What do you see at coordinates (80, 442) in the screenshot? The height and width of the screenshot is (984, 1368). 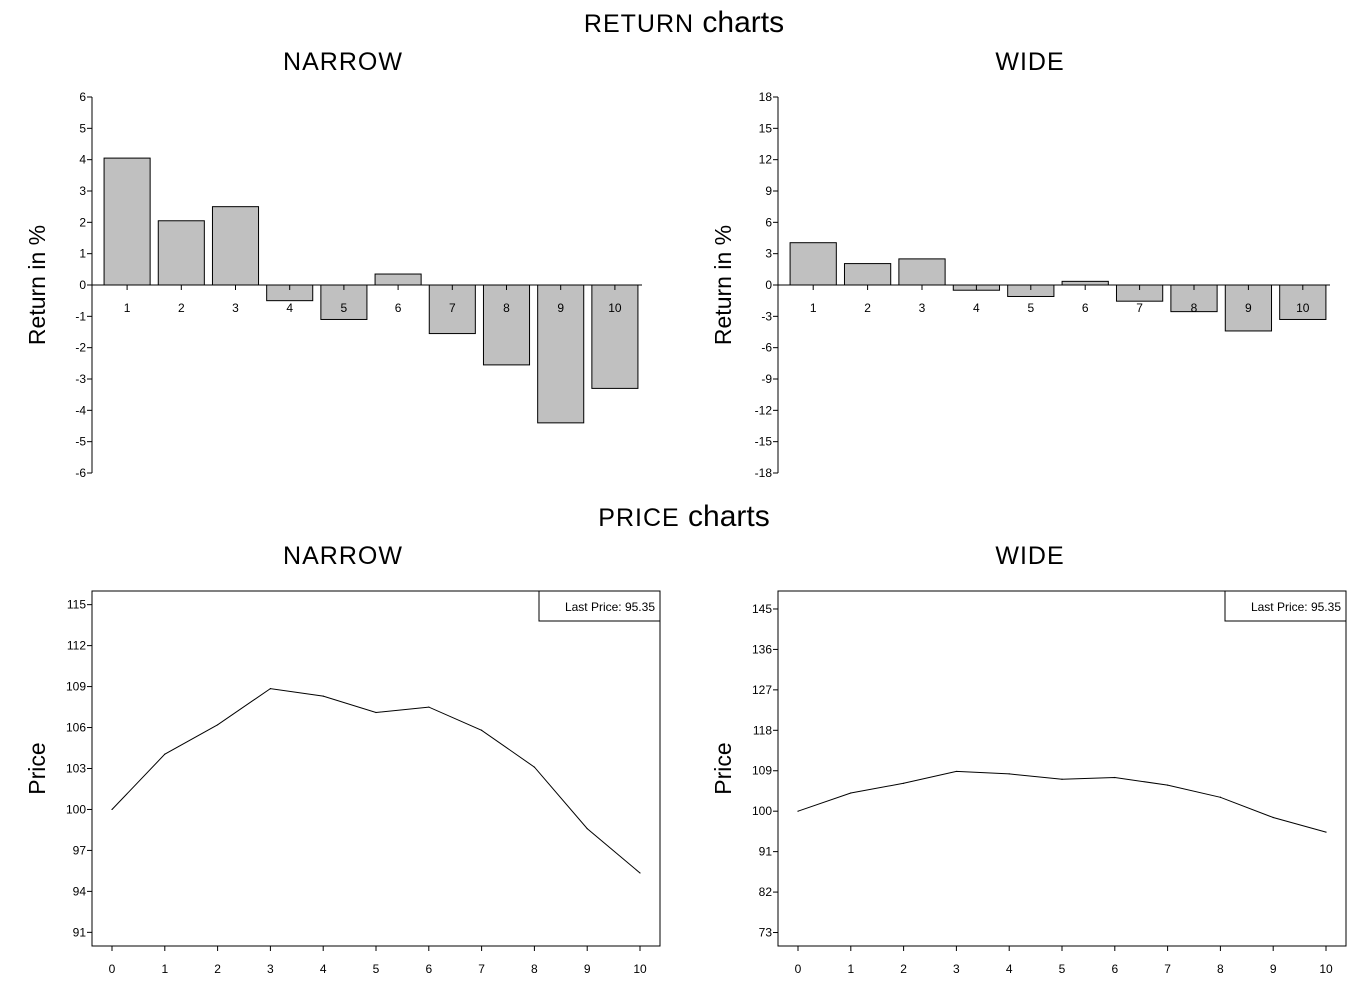 I see `return-narrow-ytick-label-11: -5` at bounding box center [80, 442].